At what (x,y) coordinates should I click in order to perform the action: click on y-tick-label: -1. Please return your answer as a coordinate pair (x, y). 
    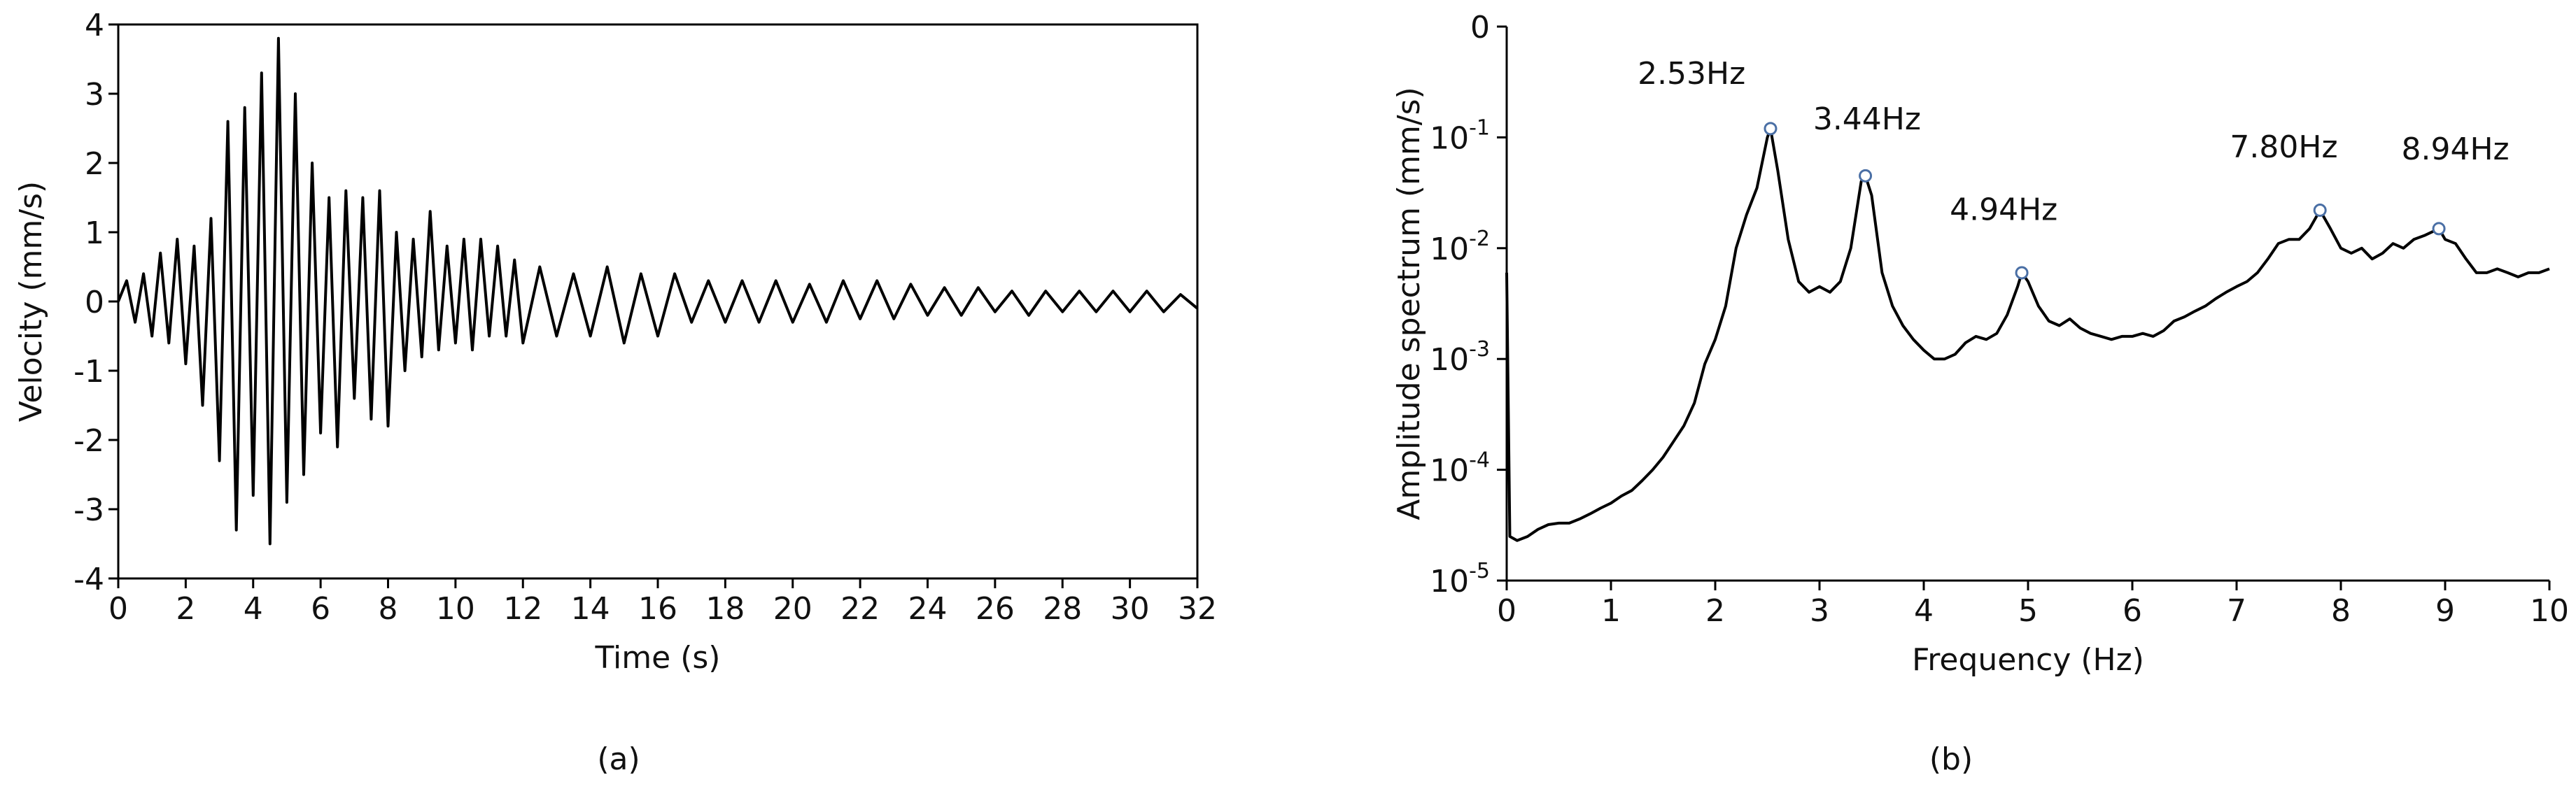
    Looking at the image, I should click on (88, 372).